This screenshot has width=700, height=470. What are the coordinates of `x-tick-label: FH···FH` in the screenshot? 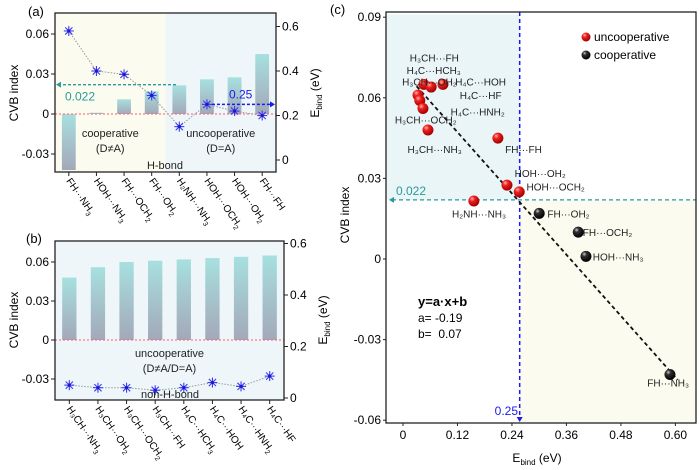 It's located at (272, 194).